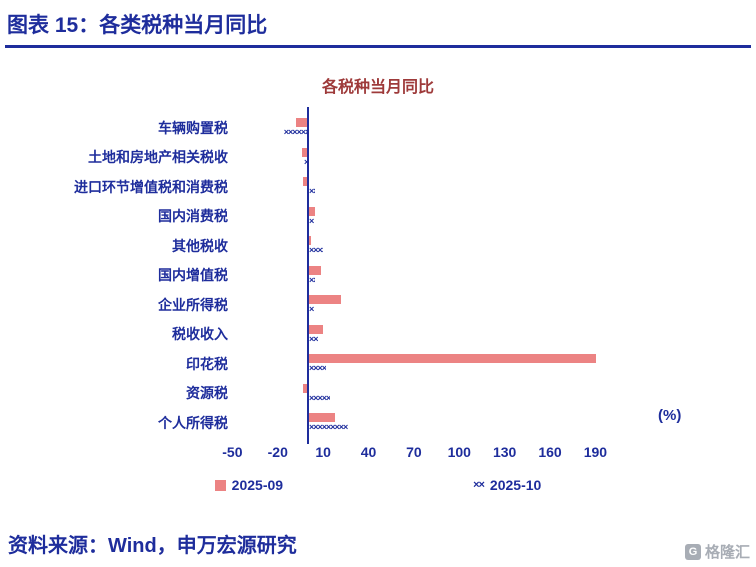 This screenshot has width=756, height=567. Describe the element at coordinates (368, 452) in the screenshot. I see `x-tick-label: 40` at that location.